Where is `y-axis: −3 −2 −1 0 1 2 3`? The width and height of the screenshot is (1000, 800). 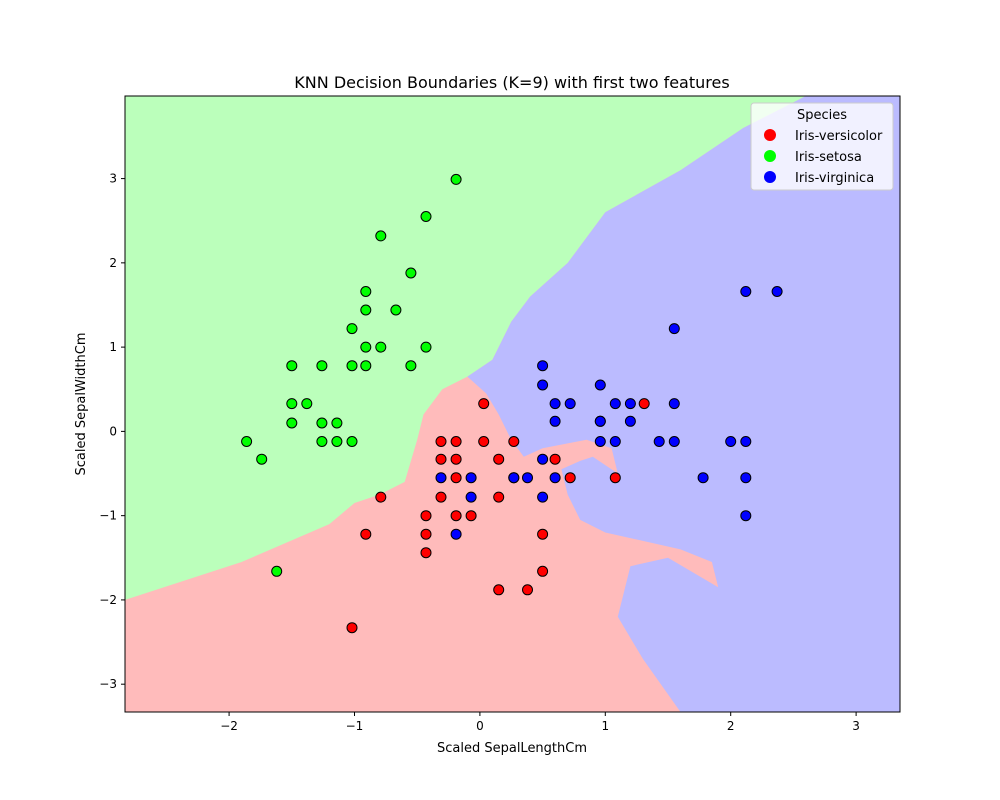
y-axis: −3 −2 −1 0 1 2 3 is located at coordinates (112, 431).